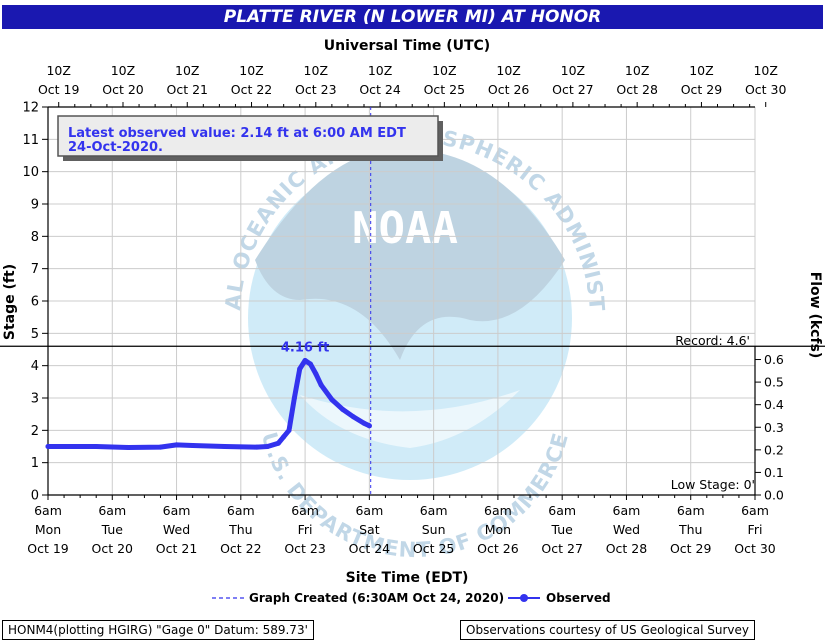 Image resolution: width=825 pixels, height=640 pixels. I want to click on top-axis-title: Universal Time (UTC), so click(407, 46).